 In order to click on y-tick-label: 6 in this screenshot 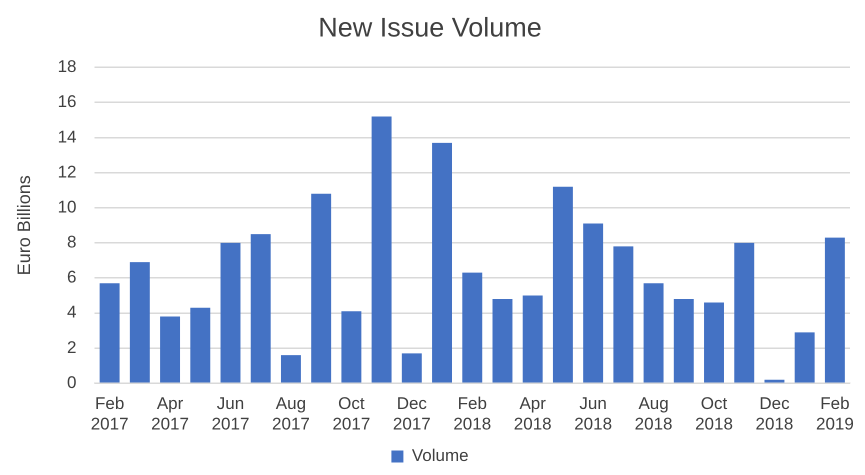, I will do `click(72, 277)`.